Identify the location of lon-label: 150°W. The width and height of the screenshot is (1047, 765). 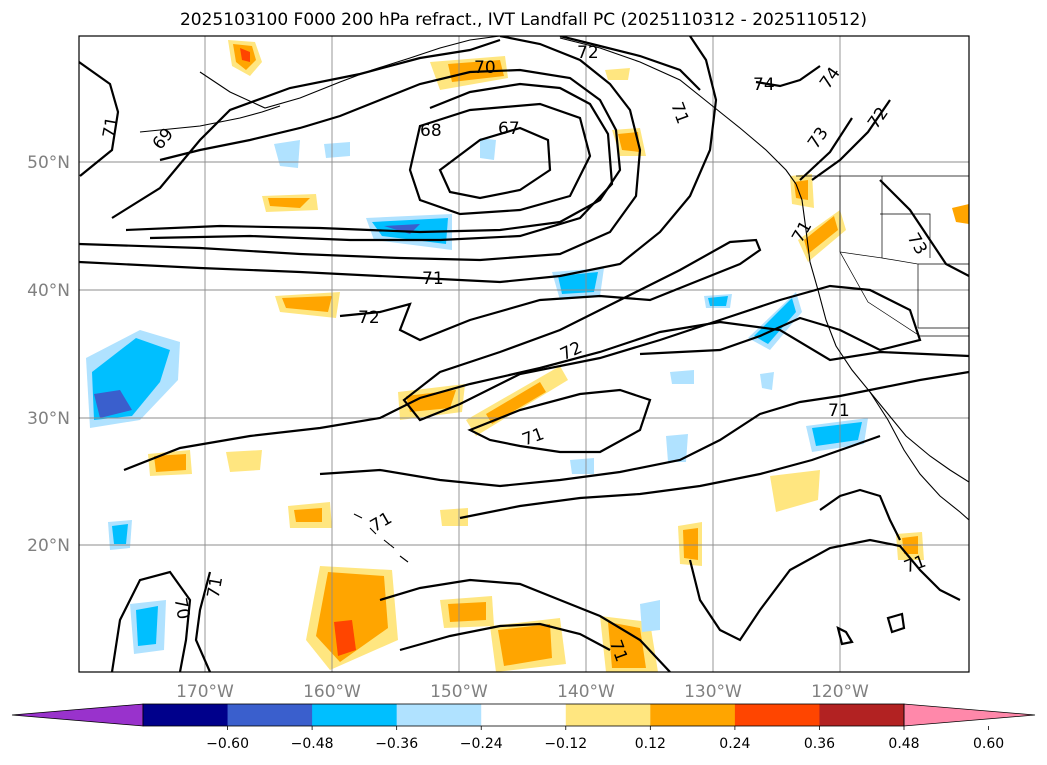
(459, 692).